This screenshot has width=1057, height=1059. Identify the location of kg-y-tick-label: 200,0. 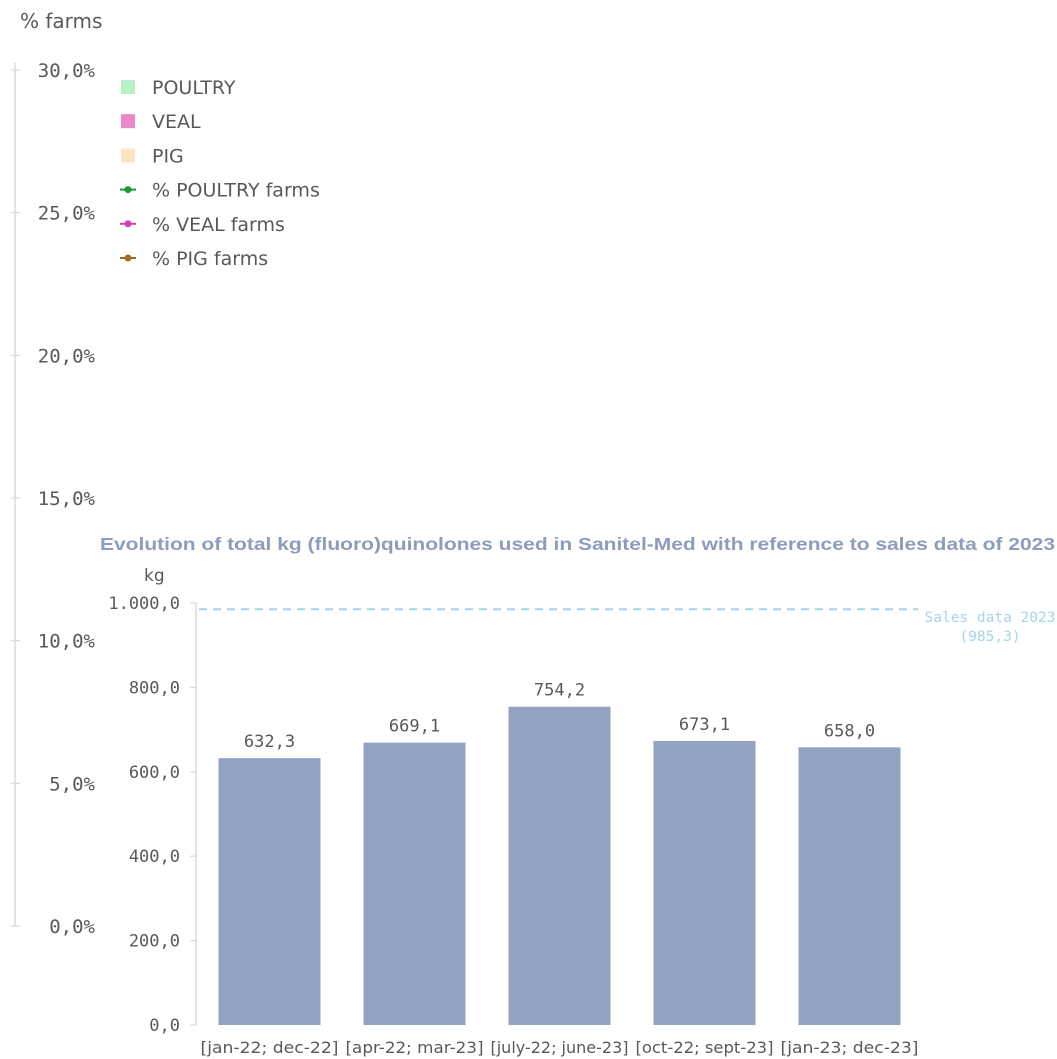
(154, 942).